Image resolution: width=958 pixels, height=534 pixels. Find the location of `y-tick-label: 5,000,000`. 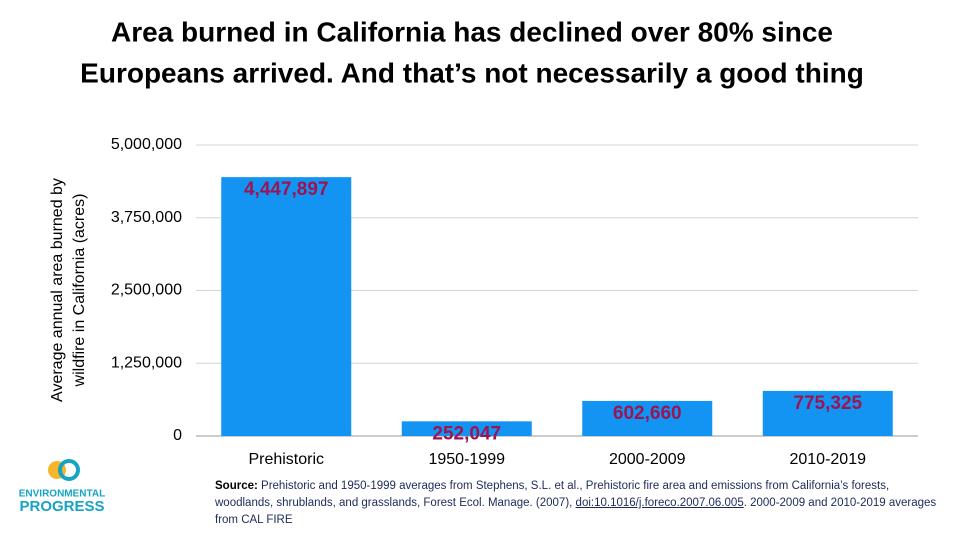

y-tick-label: 5,000,000 is located at coordinates (146, 144).